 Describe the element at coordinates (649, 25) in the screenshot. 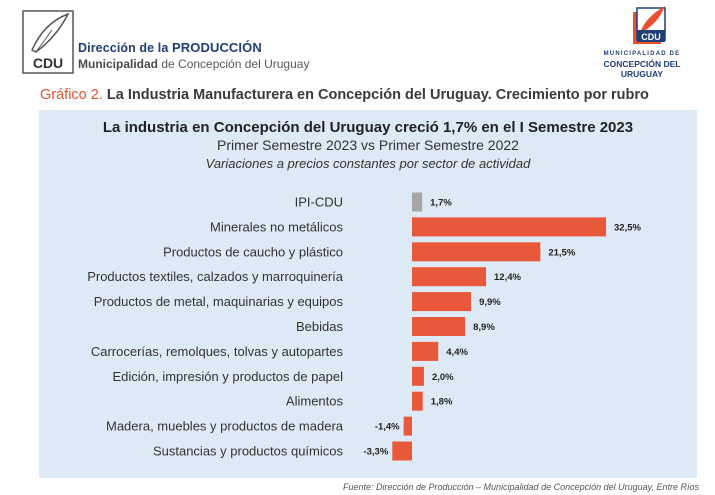

I see `cdu-color-logo: CDU` at that location.